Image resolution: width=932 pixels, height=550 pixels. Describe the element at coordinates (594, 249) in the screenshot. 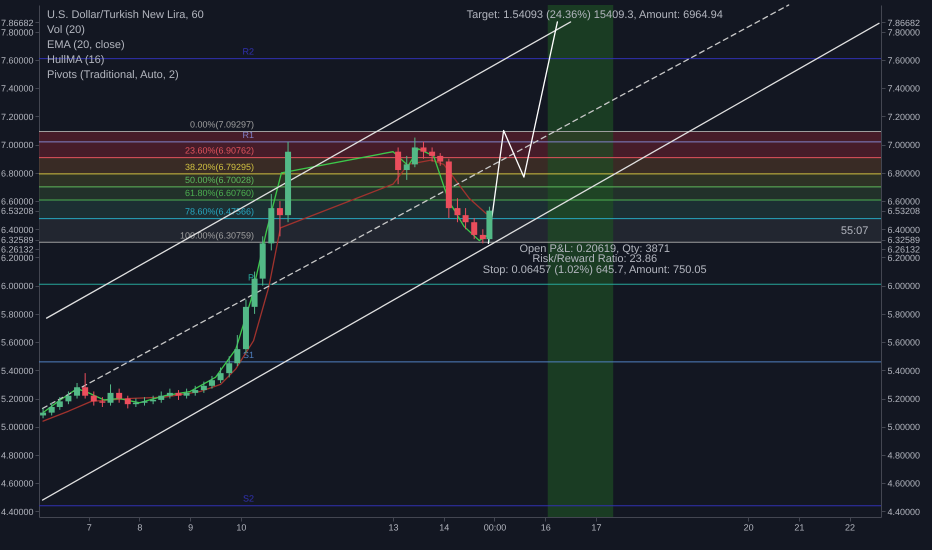

I see `annotation: Open P&L: 0.20619, Qty: 3871` at that location.